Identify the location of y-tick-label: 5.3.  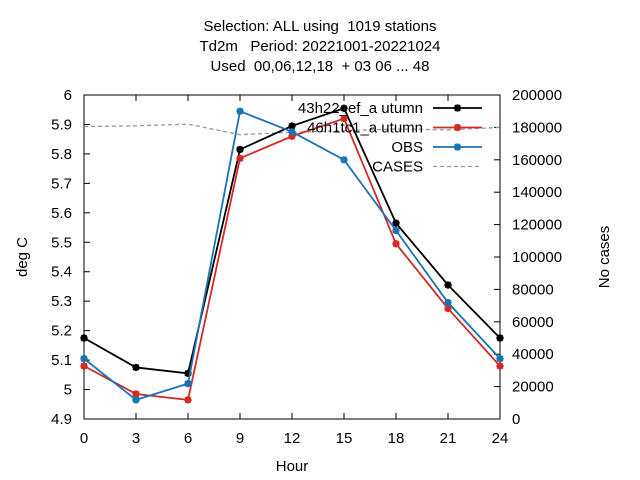
(61, 301).